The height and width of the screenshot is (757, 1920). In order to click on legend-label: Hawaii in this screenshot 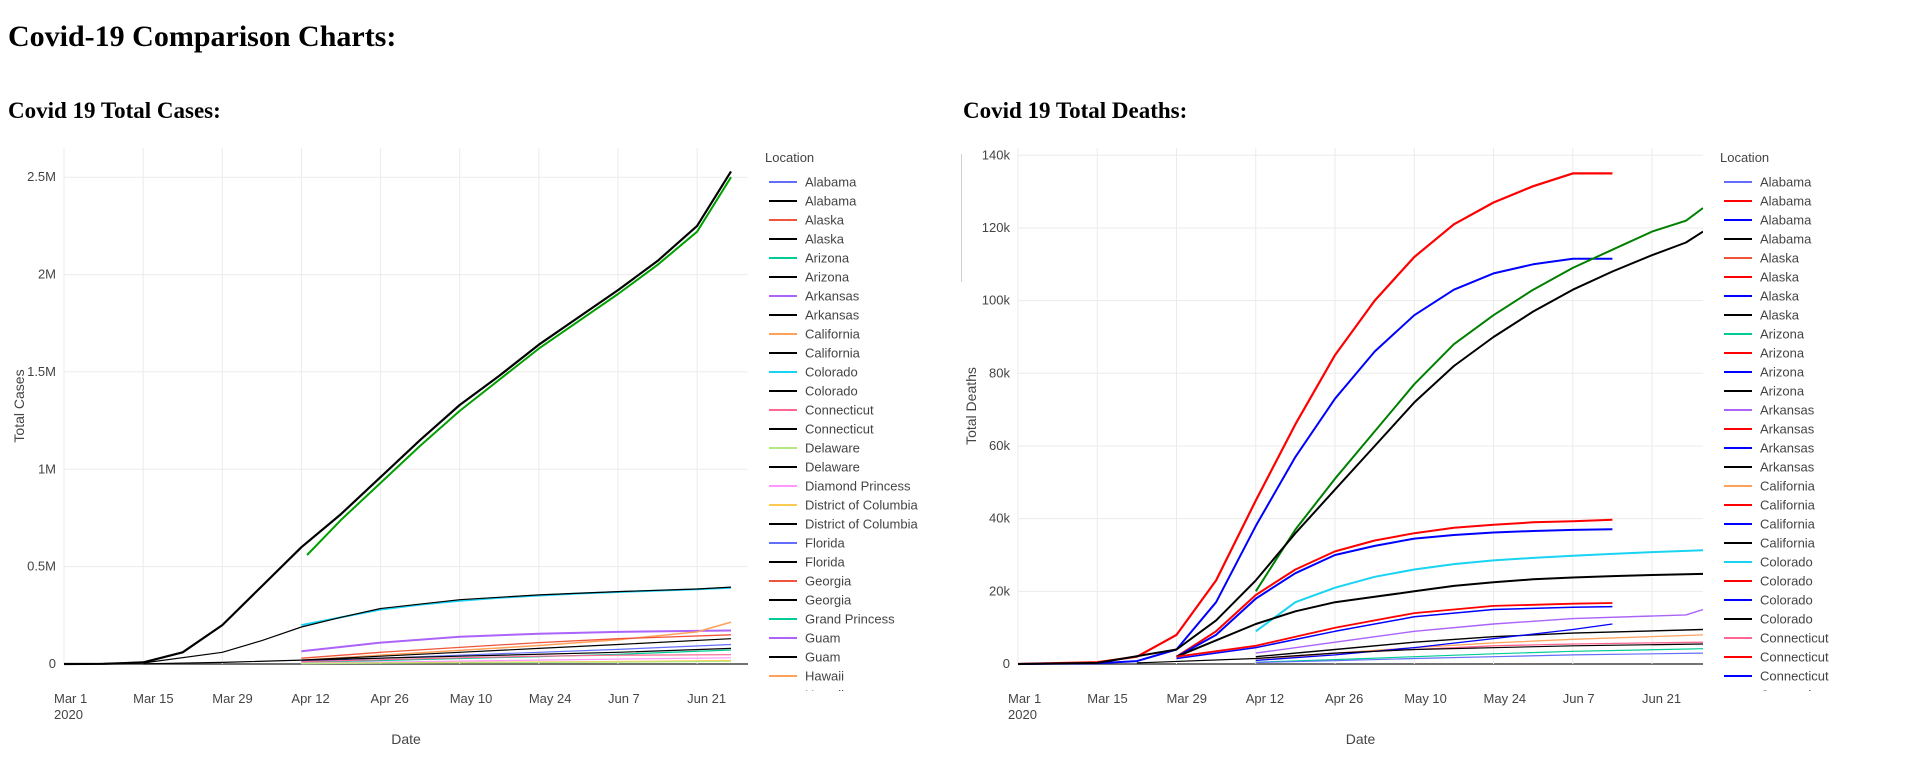, I will do `click(824, 676)`.